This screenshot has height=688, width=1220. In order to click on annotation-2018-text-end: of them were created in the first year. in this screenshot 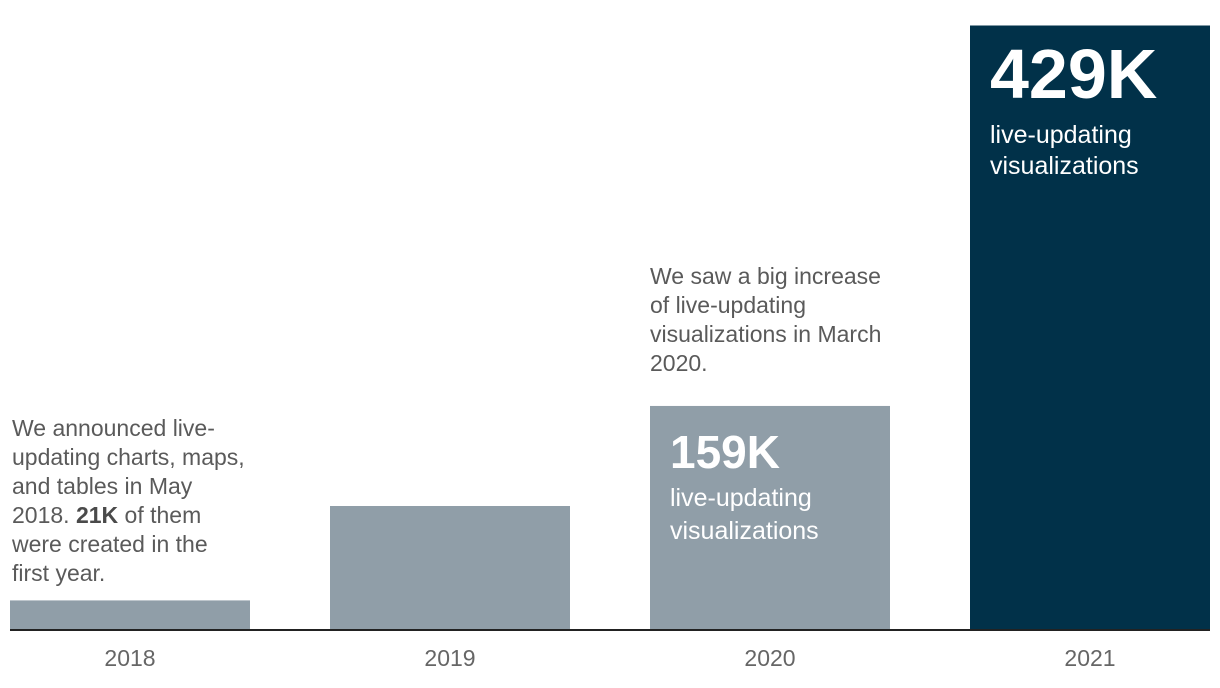, I will do `click(110, 544)`.